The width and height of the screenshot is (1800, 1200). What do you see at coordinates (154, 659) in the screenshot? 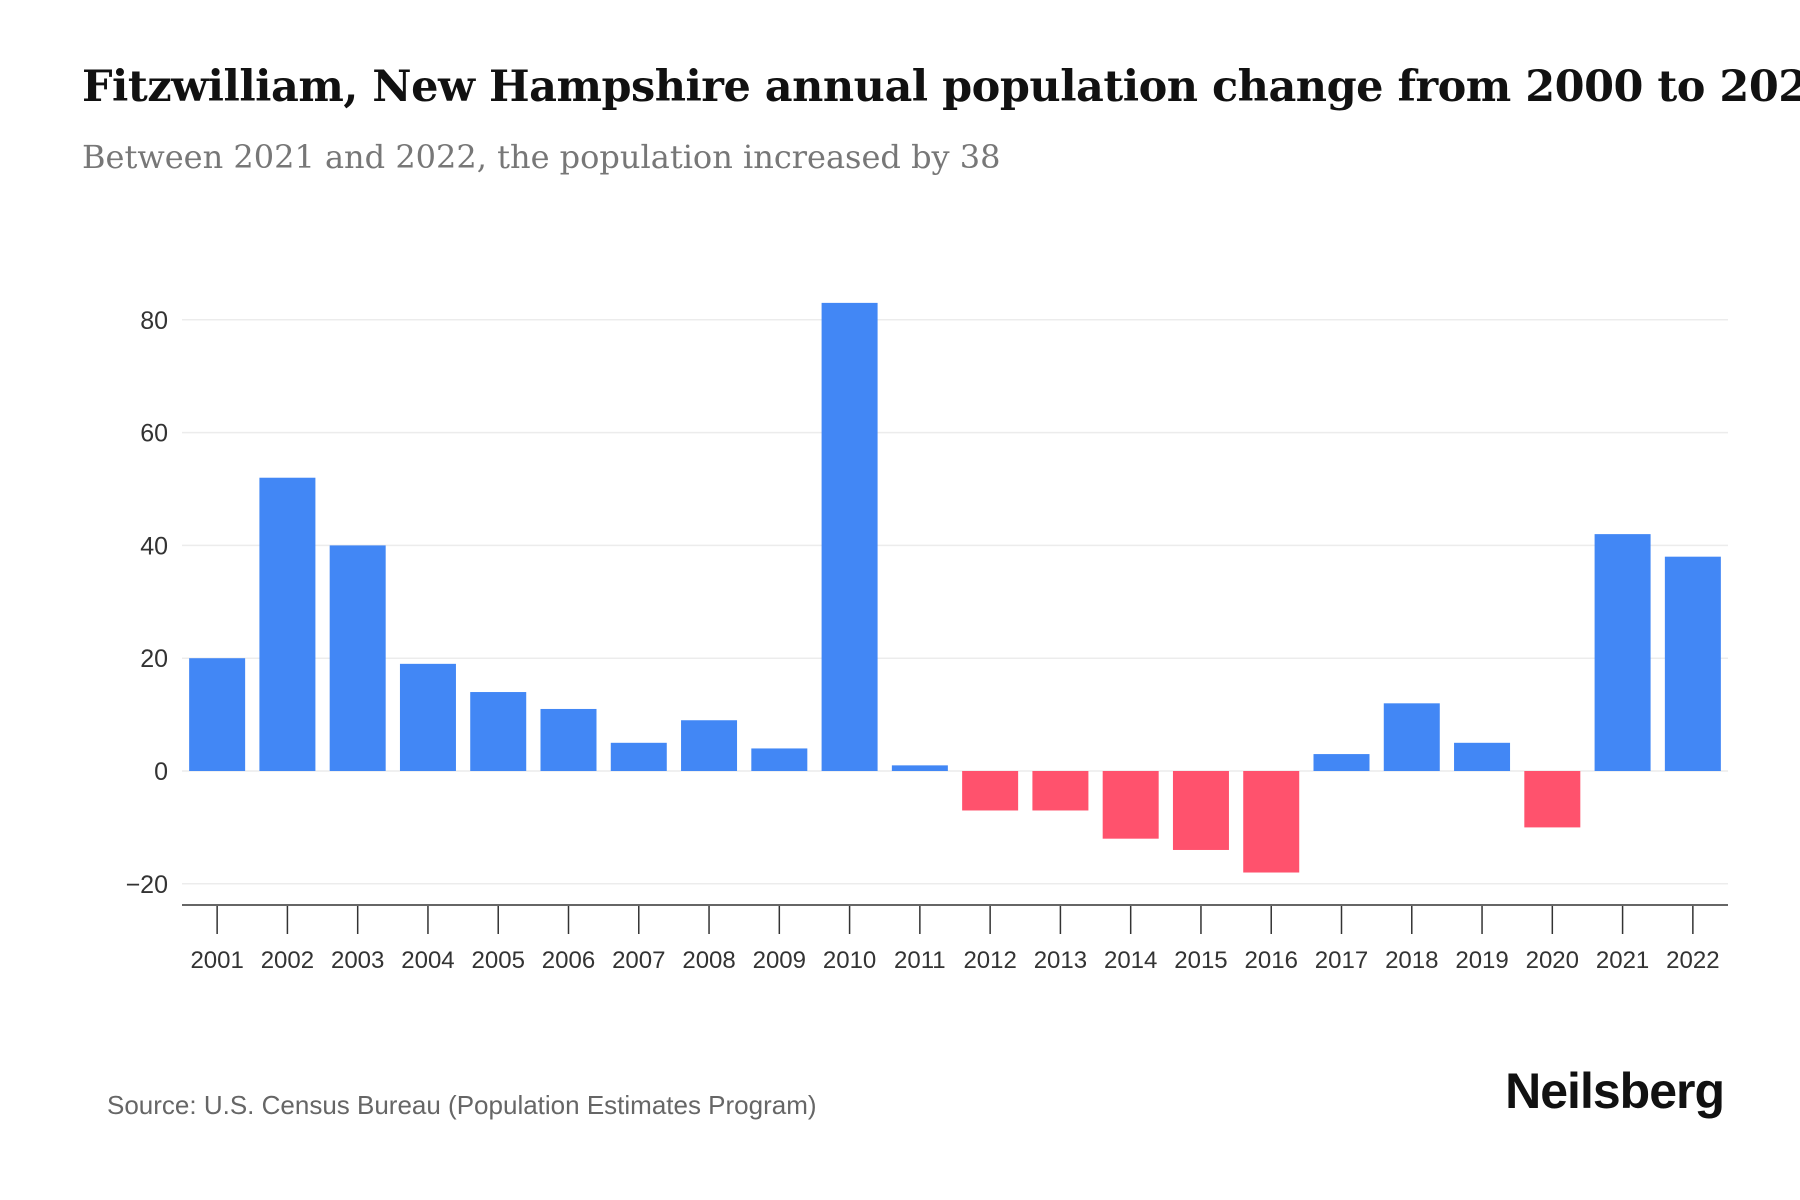
I see `y-tick-label: 20` at bounding box center [154, 659].